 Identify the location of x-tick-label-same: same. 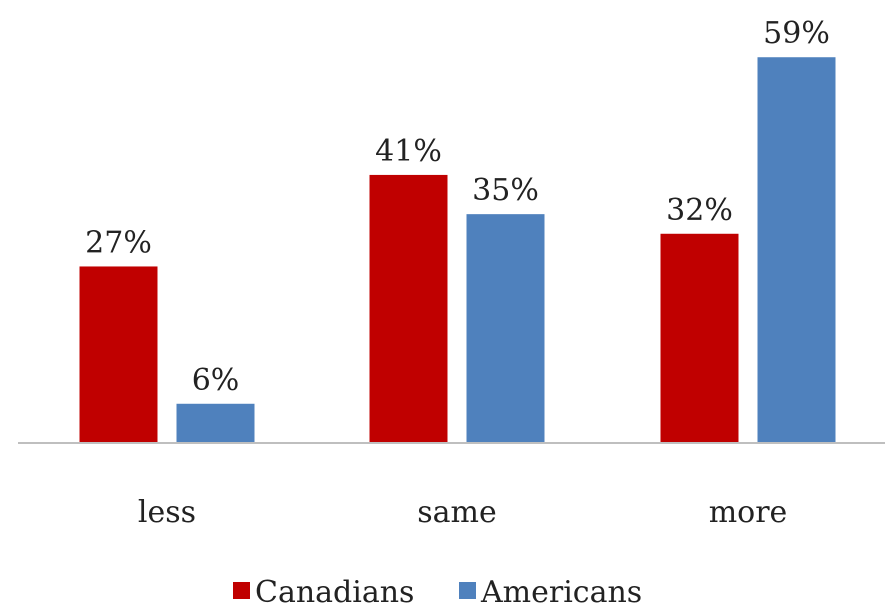
(456, 512).